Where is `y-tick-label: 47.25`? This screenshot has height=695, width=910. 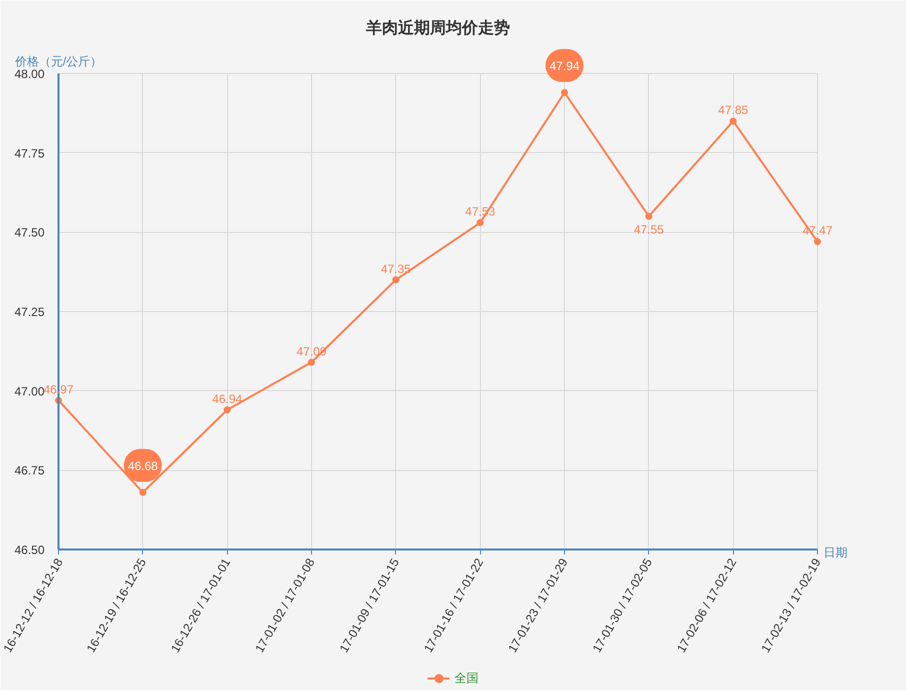 y-tick-label: 47.25 is located at coordinates (29, 312).